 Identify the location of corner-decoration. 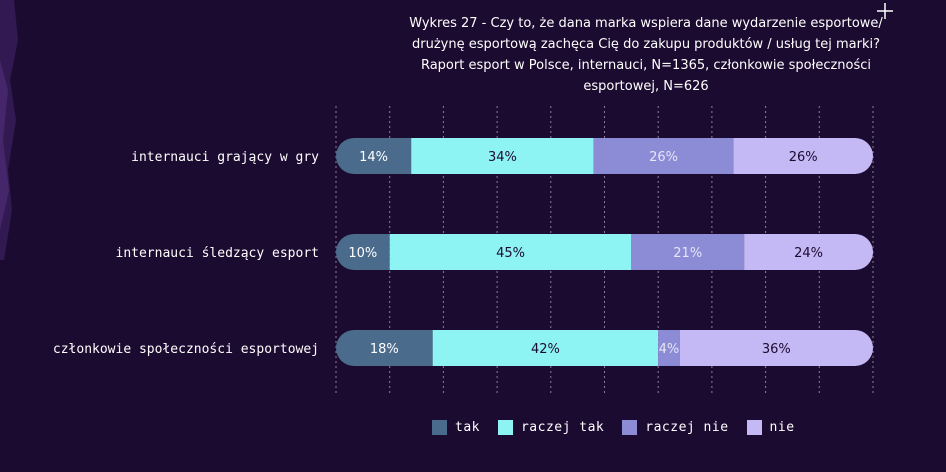
(9, 130).